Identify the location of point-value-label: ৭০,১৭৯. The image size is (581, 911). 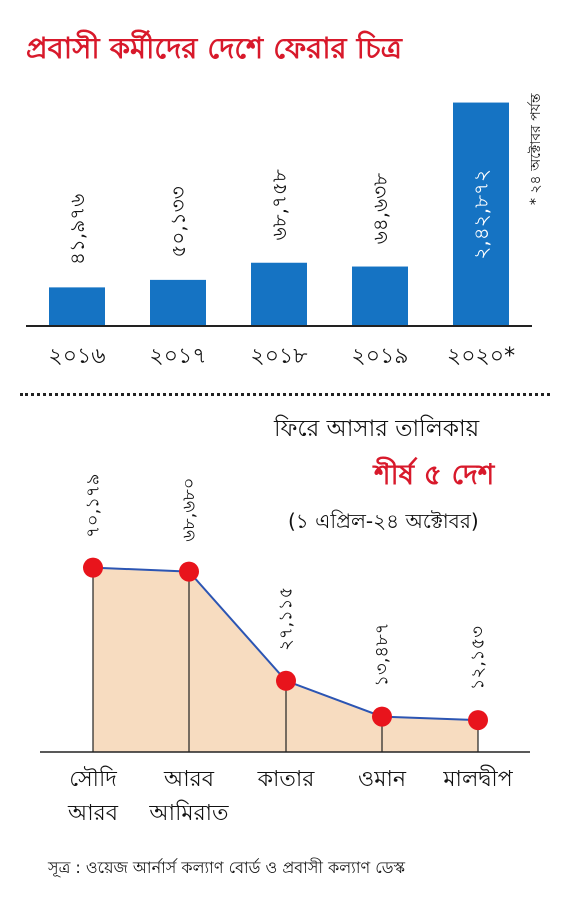
(93, 506).